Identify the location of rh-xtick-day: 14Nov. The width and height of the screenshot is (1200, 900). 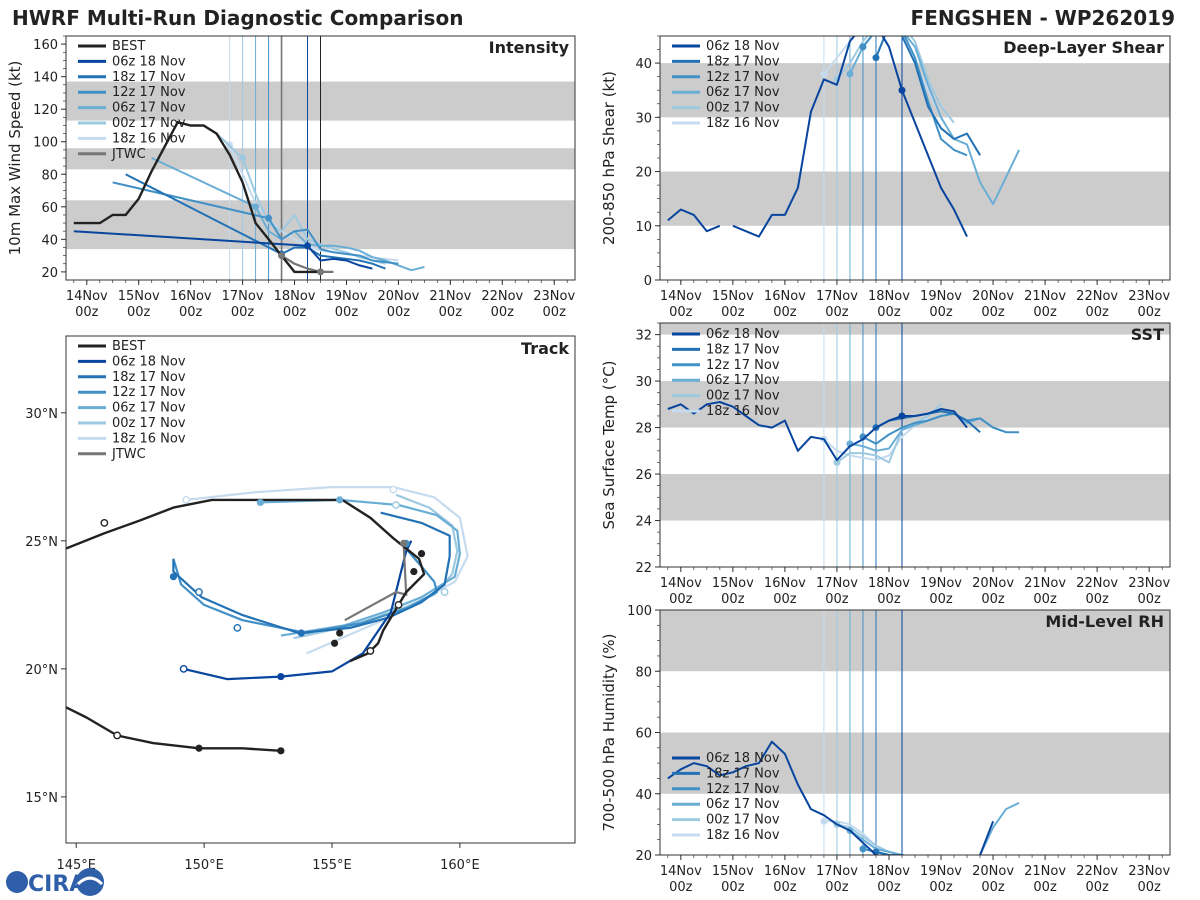
(681, 871).